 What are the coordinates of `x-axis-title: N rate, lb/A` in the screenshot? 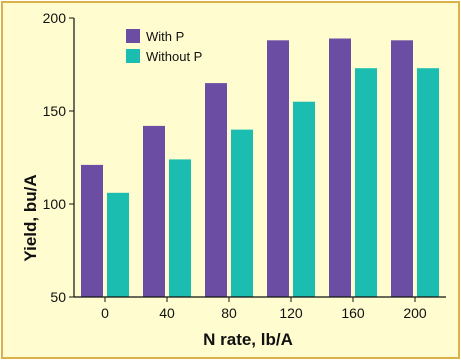 It's located at (248, 339).